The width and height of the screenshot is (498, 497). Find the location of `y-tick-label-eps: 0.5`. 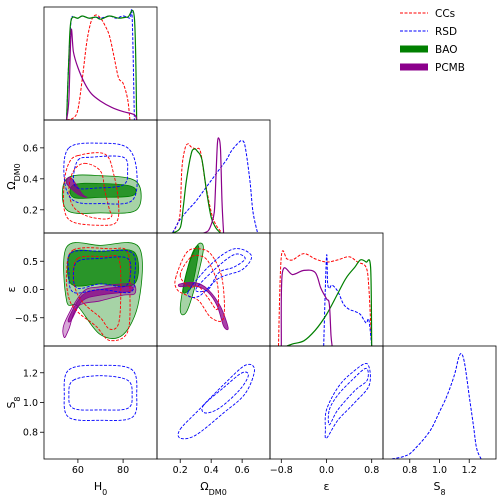

y-tick-label-eps: 0.5 is located at coordinates (30, 262).